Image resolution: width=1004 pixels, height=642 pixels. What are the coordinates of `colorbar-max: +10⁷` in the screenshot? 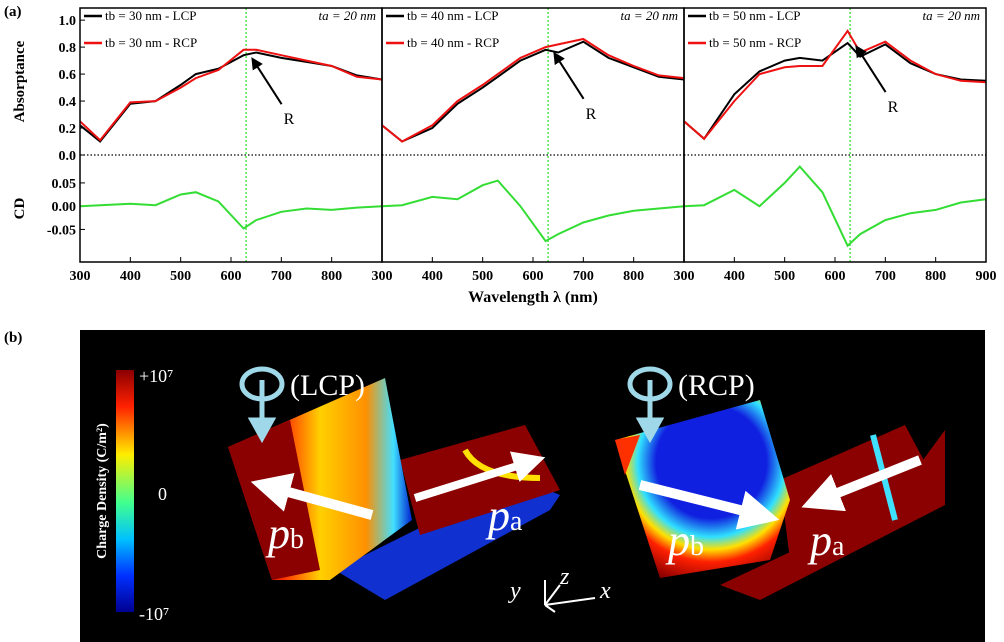 It's located at (156, 376).